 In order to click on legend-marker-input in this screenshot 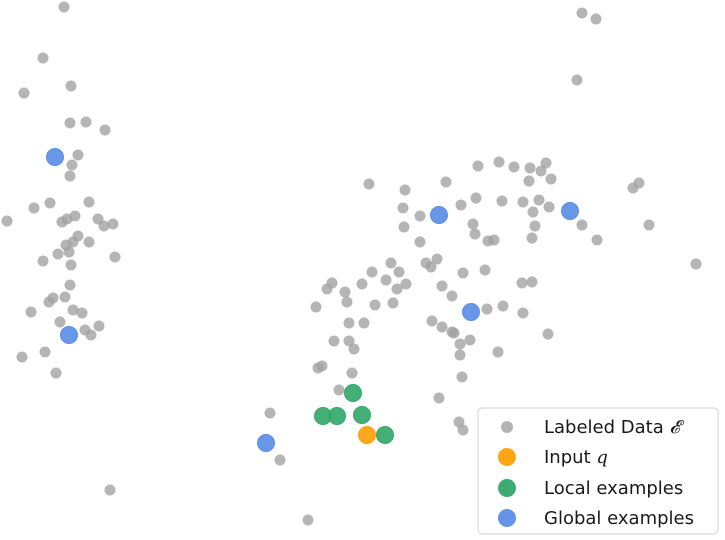, I will do `click(507, 457)`.